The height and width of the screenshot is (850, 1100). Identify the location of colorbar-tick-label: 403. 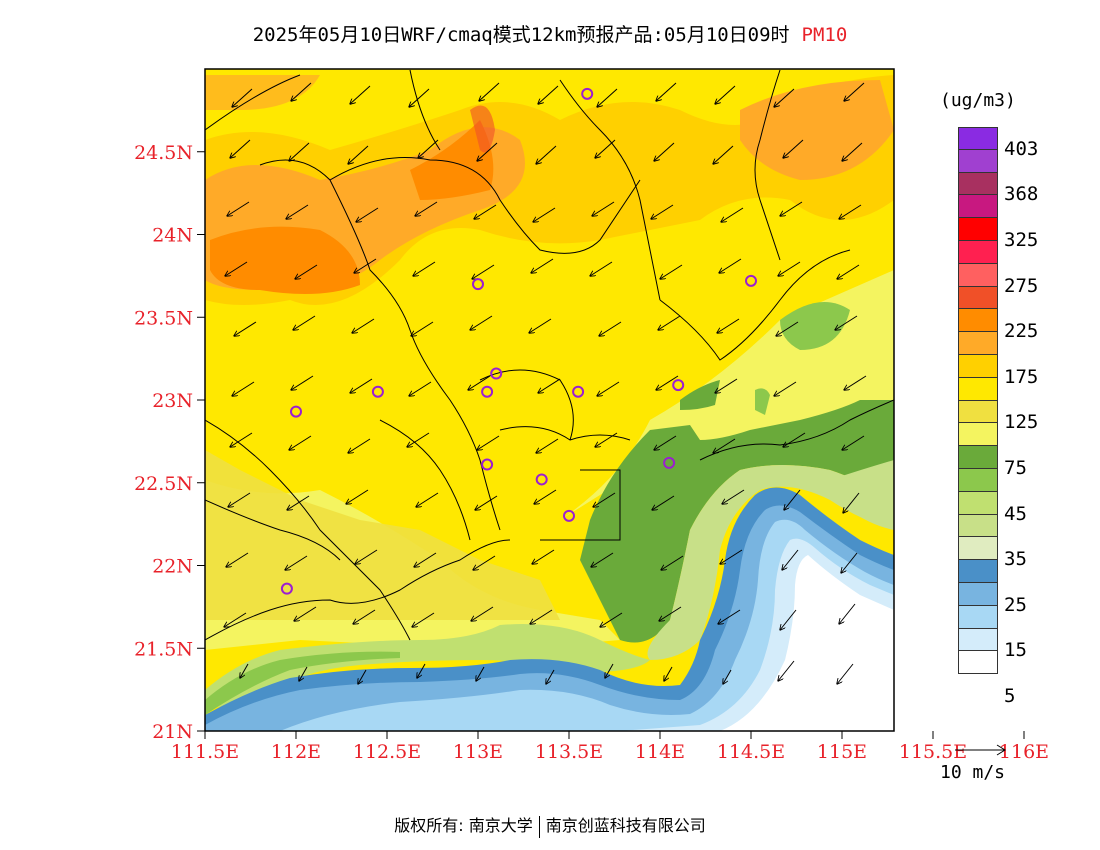
(1021, 148).